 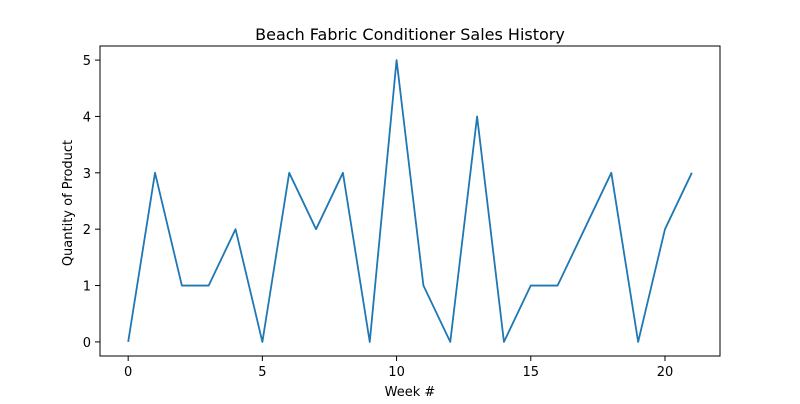 What do you see at coordinates (87, 61) in the screenshot?
I see `y-tick-label: 5` at bounding box center [87, 61].